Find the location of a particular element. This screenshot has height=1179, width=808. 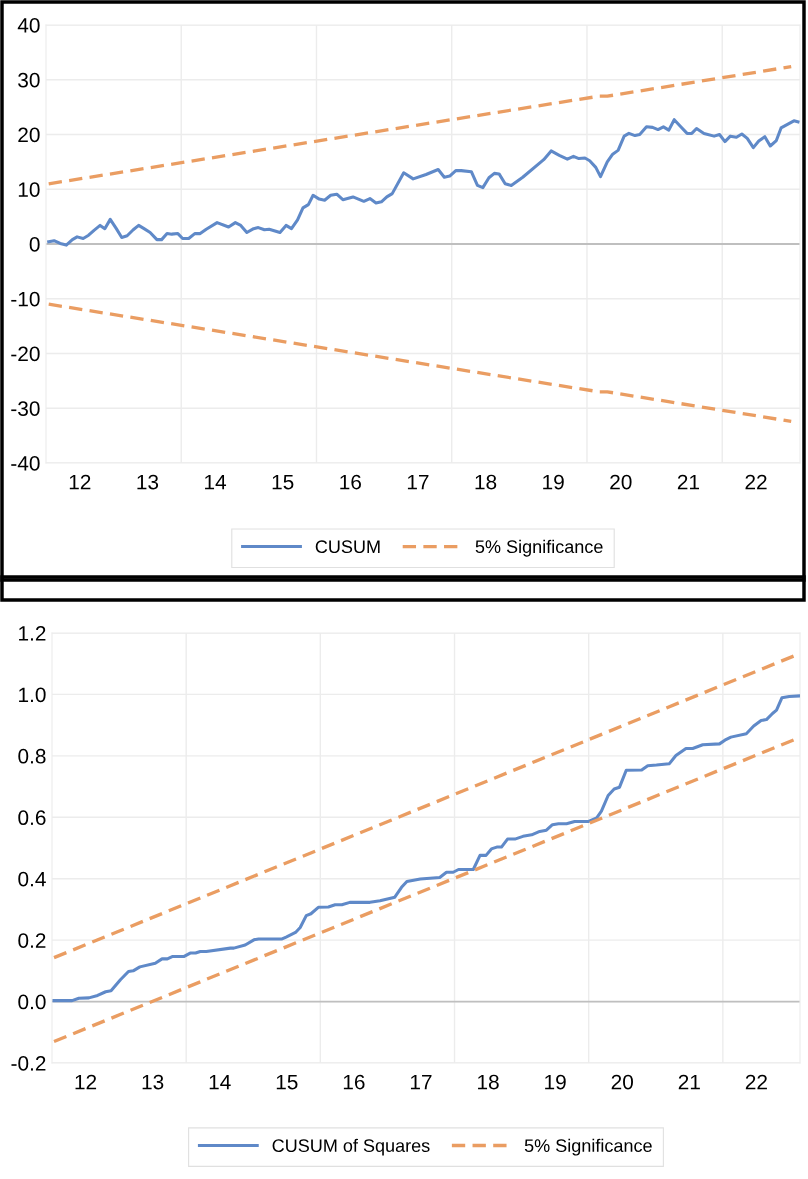

y-tick-label: 0.0 is located at coordinates (32, 1002).